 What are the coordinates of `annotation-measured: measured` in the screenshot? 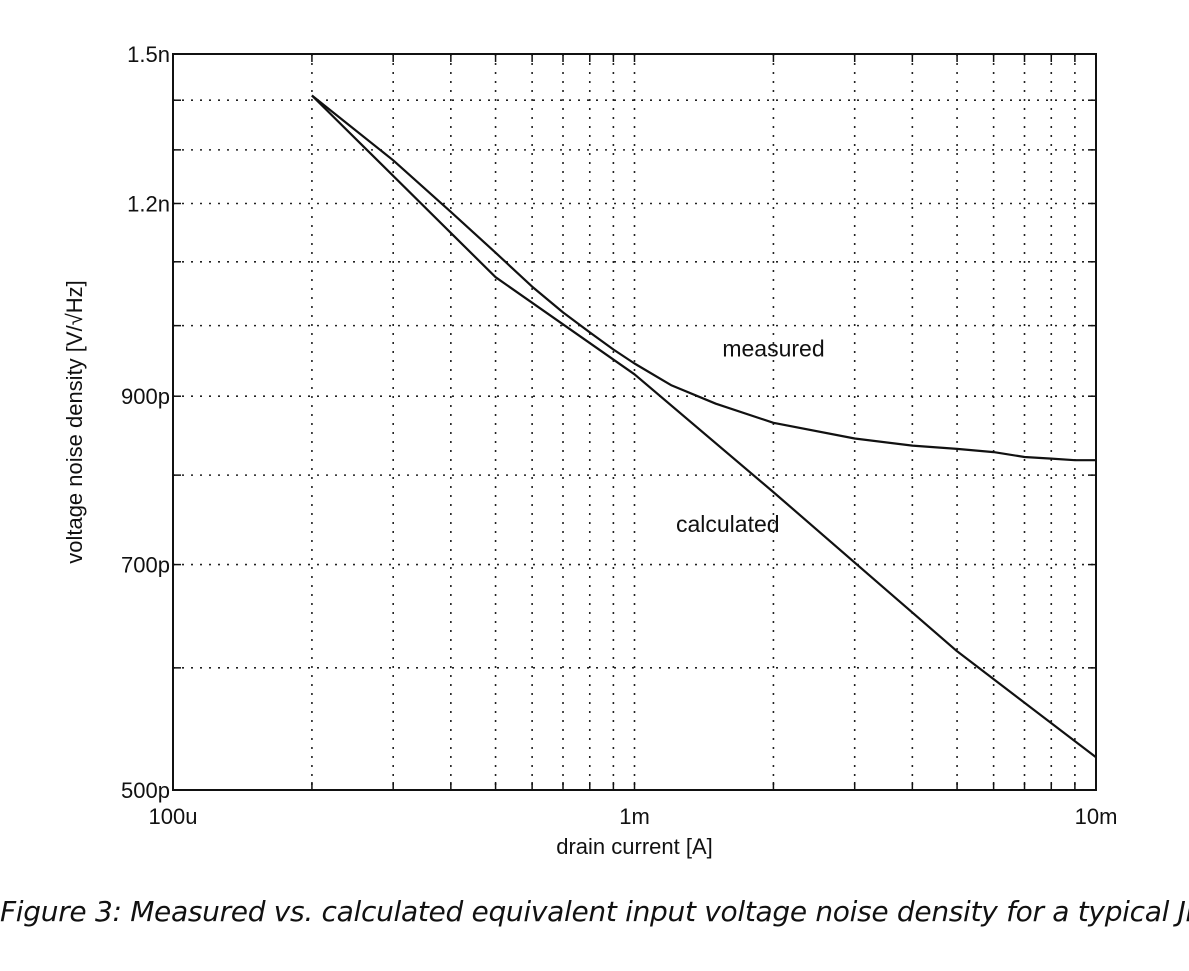 It's located at (773, 348).